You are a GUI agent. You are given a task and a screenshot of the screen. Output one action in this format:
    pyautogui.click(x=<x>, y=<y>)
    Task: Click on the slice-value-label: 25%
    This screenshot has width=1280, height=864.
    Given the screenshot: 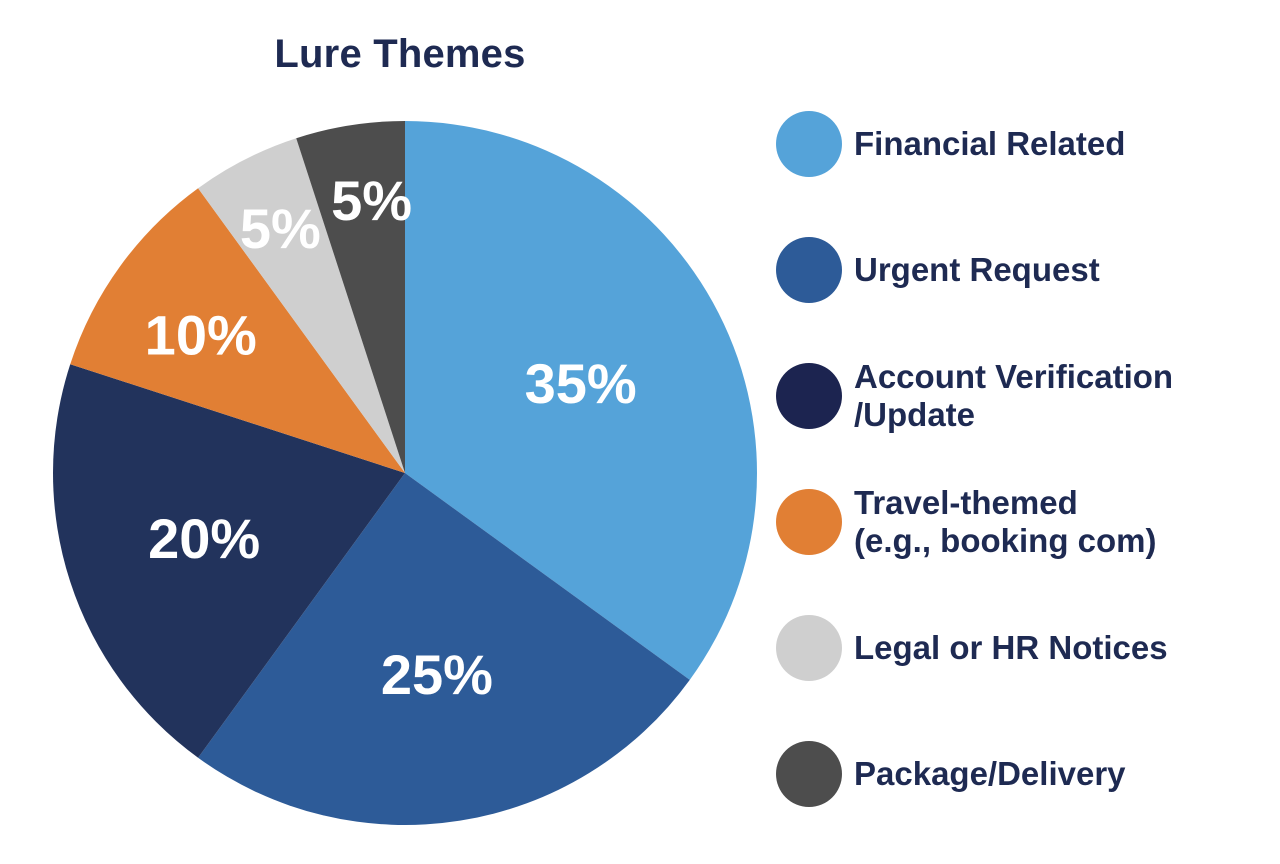 What is the action you would take?
    pyautogui.click(x=437, y=674)
    